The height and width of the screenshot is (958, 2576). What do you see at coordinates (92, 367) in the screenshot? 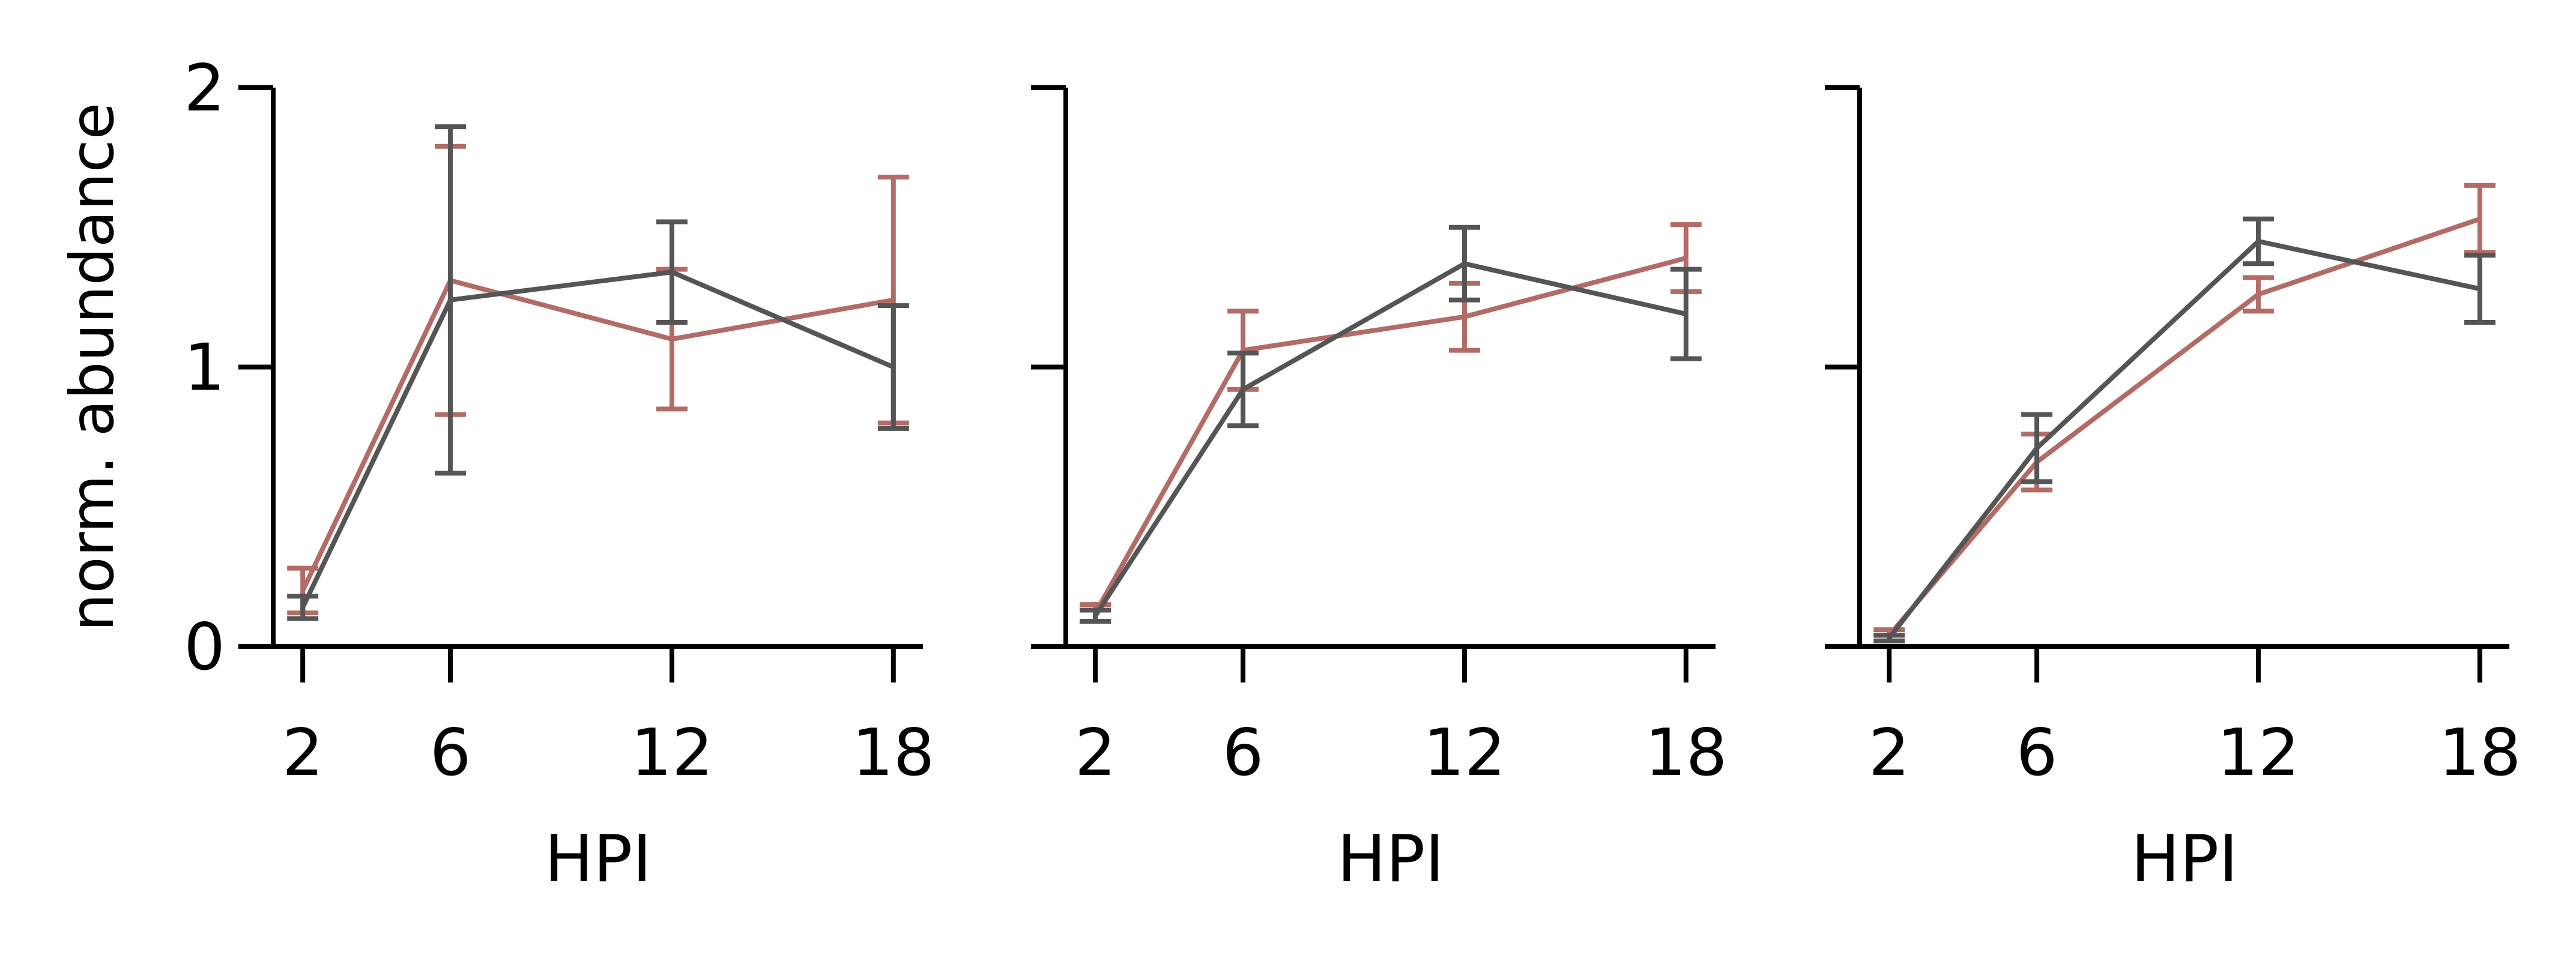
I see `y-axis-label: norm. abundance` at bounding box center [92, 367].